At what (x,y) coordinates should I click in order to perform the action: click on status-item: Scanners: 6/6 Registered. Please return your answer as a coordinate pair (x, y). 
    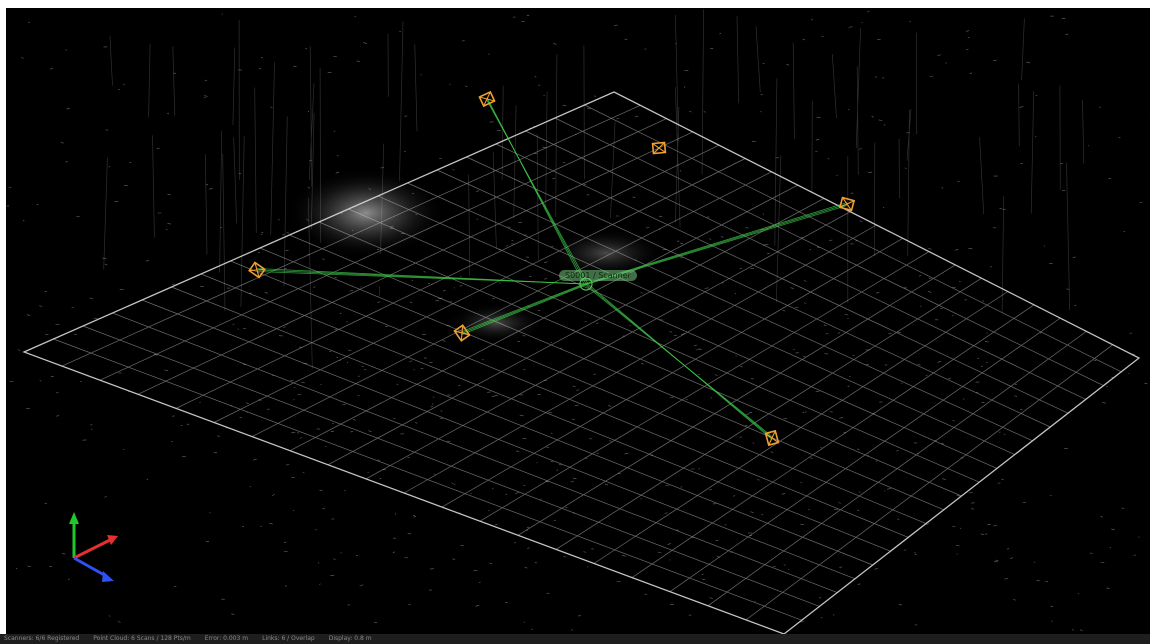
    Looking at the image, I should click on (42, 638).